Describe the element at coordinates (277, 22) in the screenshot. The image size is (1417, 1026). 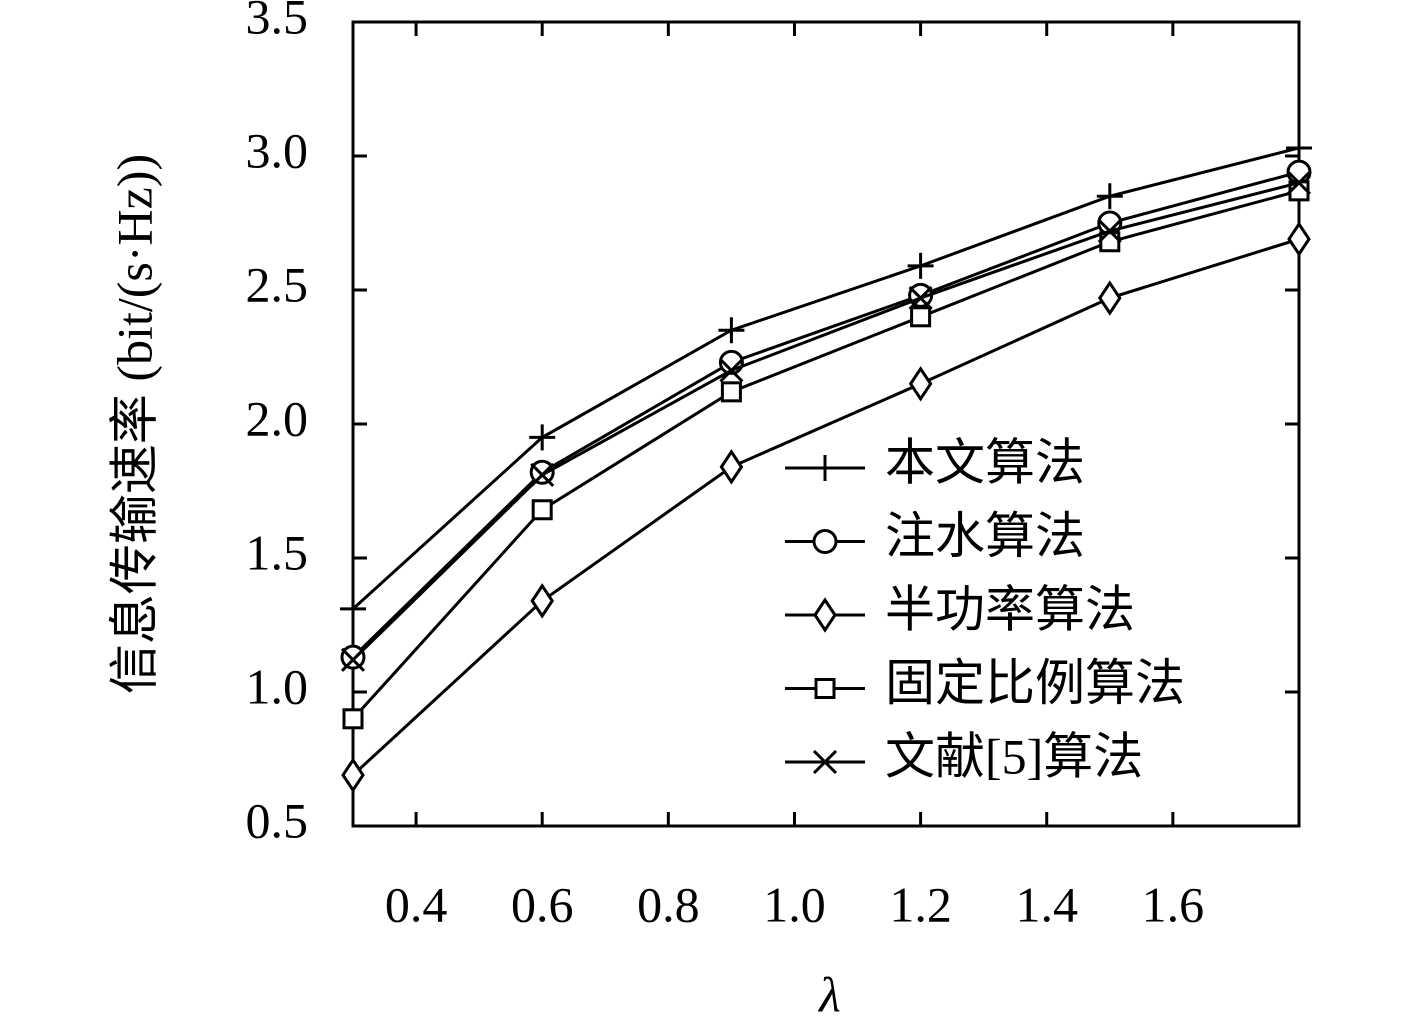
I see `y-tick-label: 3.5` at that location.